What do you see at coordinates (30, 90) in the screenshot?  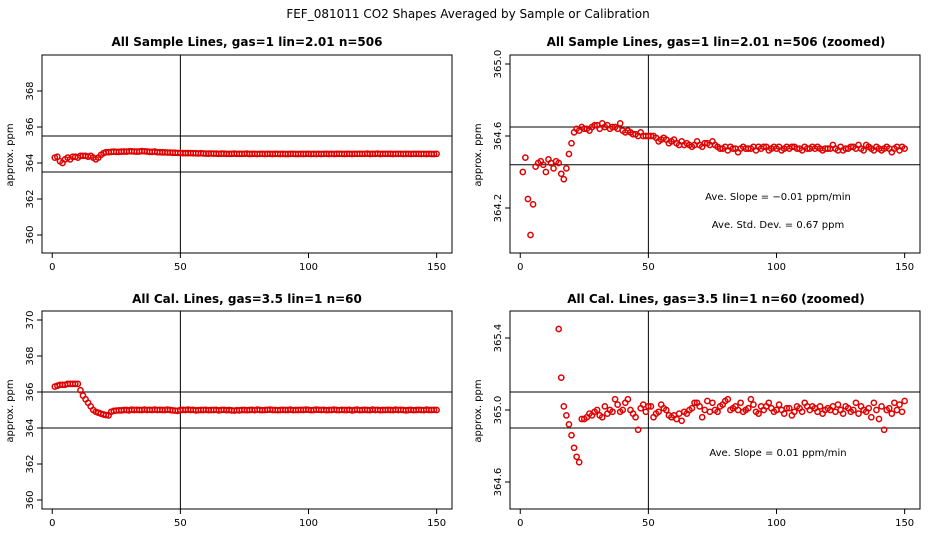 I see `y-tick-label: 368` at bounding box center [30, 90].